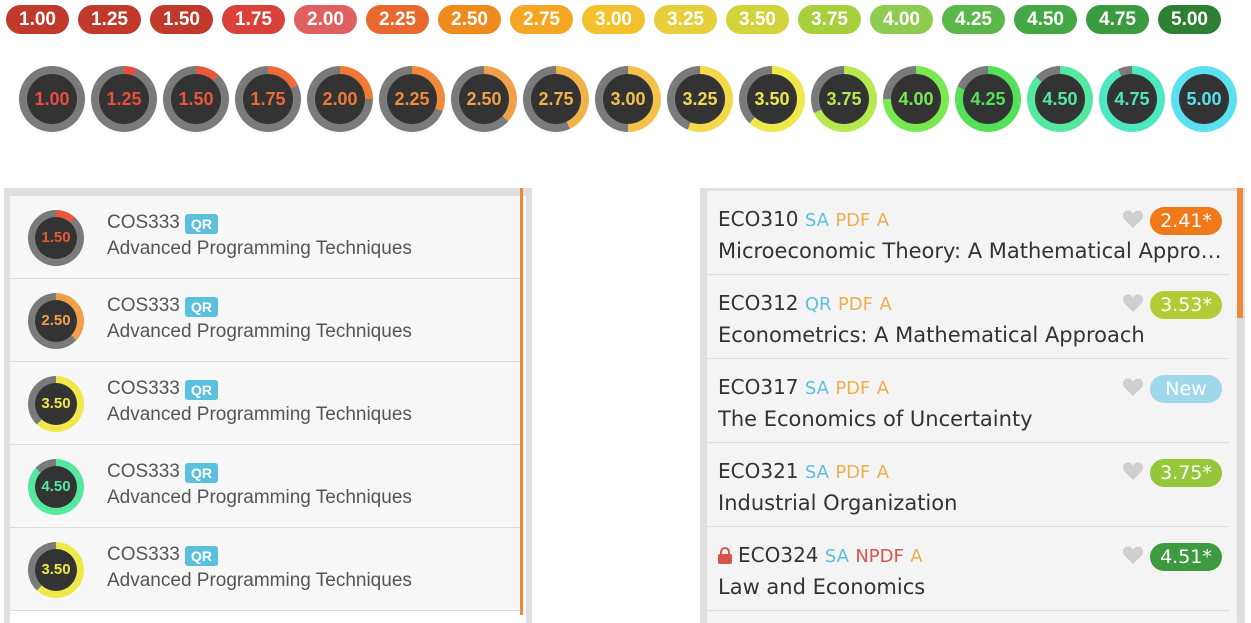 This screenshot has height=623, width=1251. What do you see at coordinates (325, 19) in the screenshot?
I see `rating-pill: 2.00` at bounding box center [325, 19].